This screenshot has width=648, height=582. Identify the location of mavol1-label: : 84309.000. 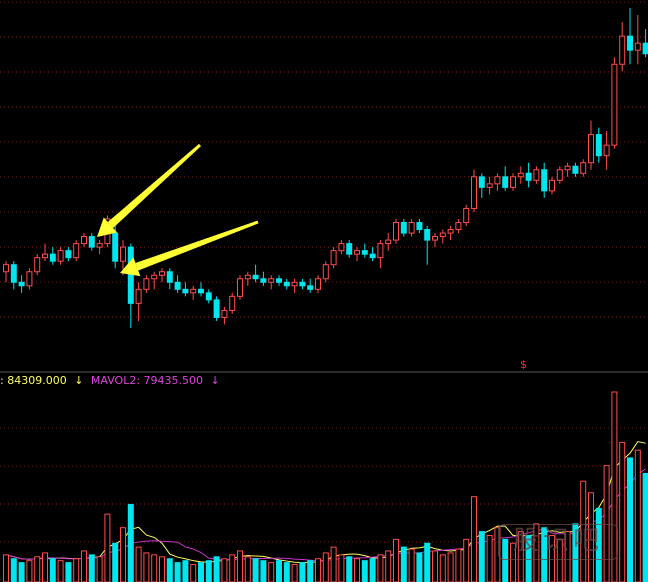
(33, 380).